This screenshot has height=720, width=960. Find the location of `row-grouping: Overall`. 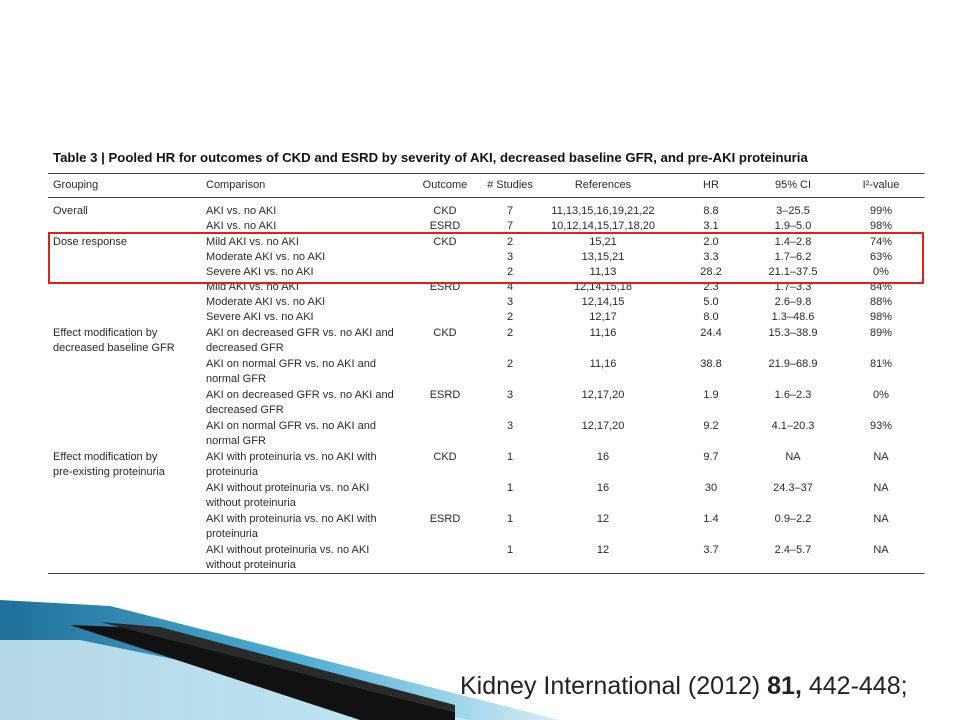

row-grouping: Overall is located at coordinates (70, 211).